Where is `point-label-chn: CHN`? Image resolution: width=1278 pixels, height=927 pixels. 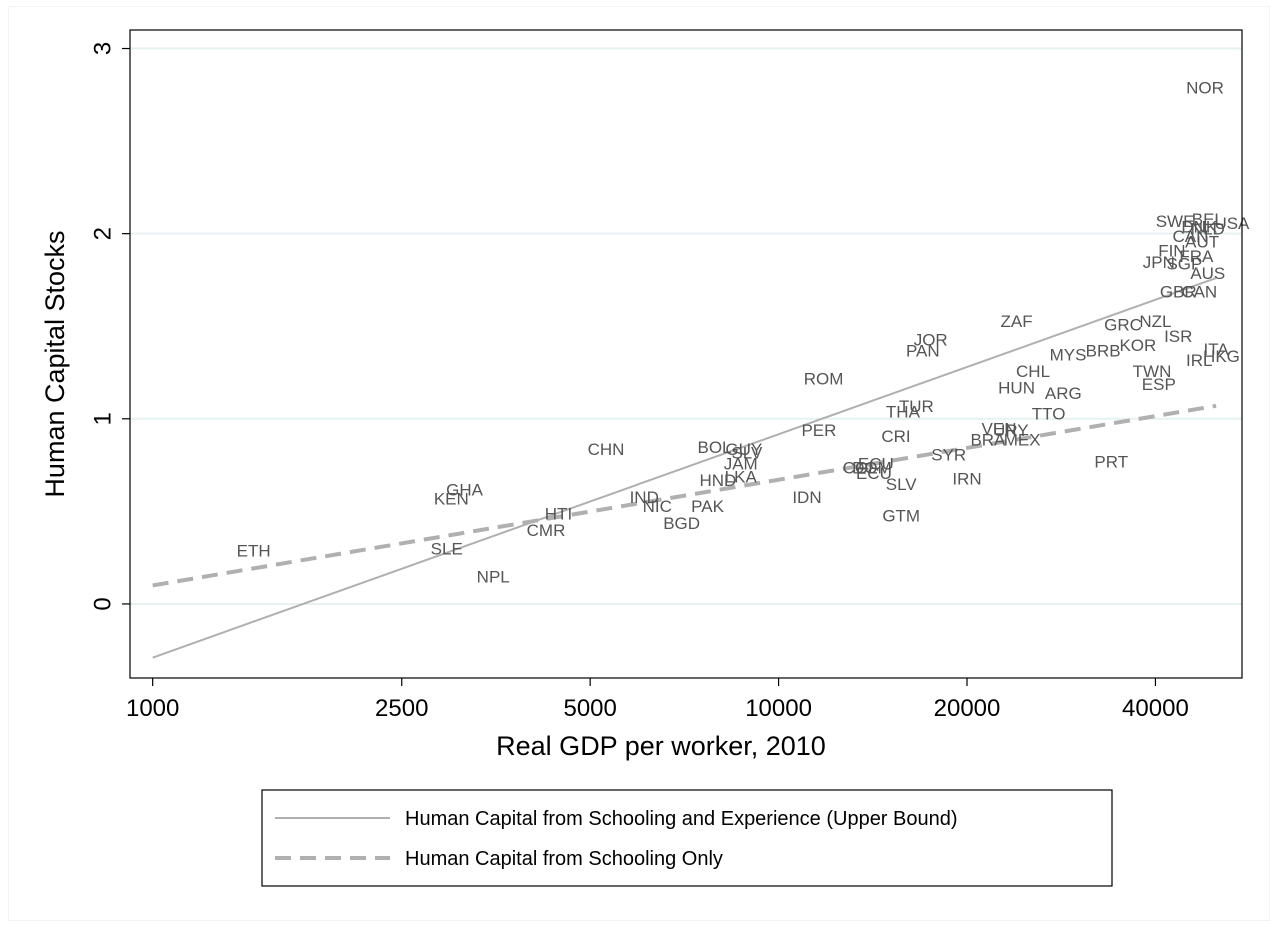
point-label-chn: CHN is located at coordinates (606, 449).